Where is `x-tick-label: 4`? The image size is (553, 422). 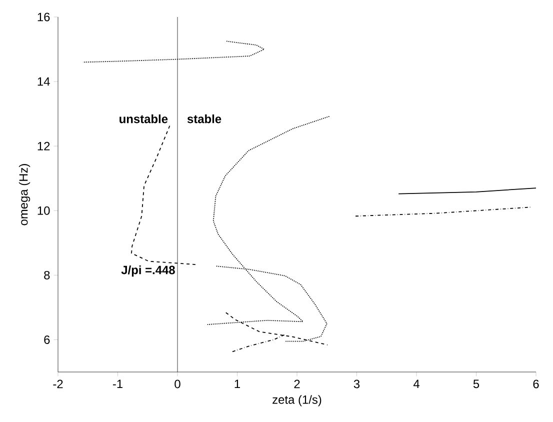 x-tick-label: 4 is located at coordinates (416, 384).